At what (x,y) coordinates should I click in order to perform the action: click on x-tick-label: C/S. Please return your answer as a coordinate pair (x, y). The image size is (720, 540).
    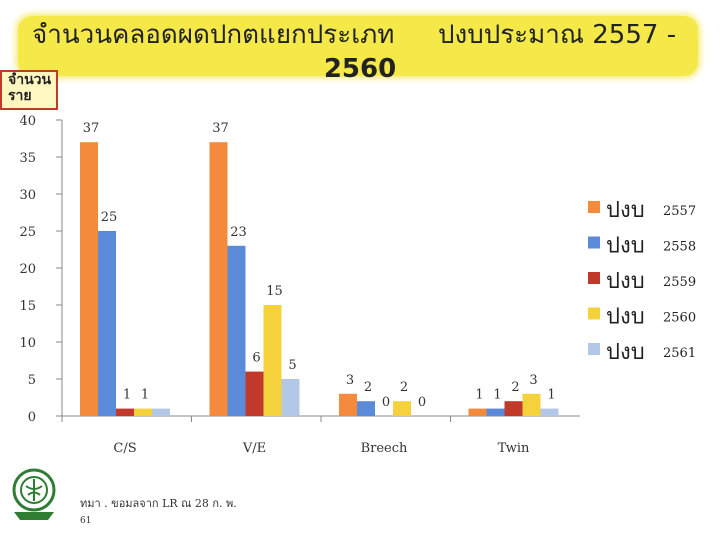
    Looking at the image, I should click on (124, 448).